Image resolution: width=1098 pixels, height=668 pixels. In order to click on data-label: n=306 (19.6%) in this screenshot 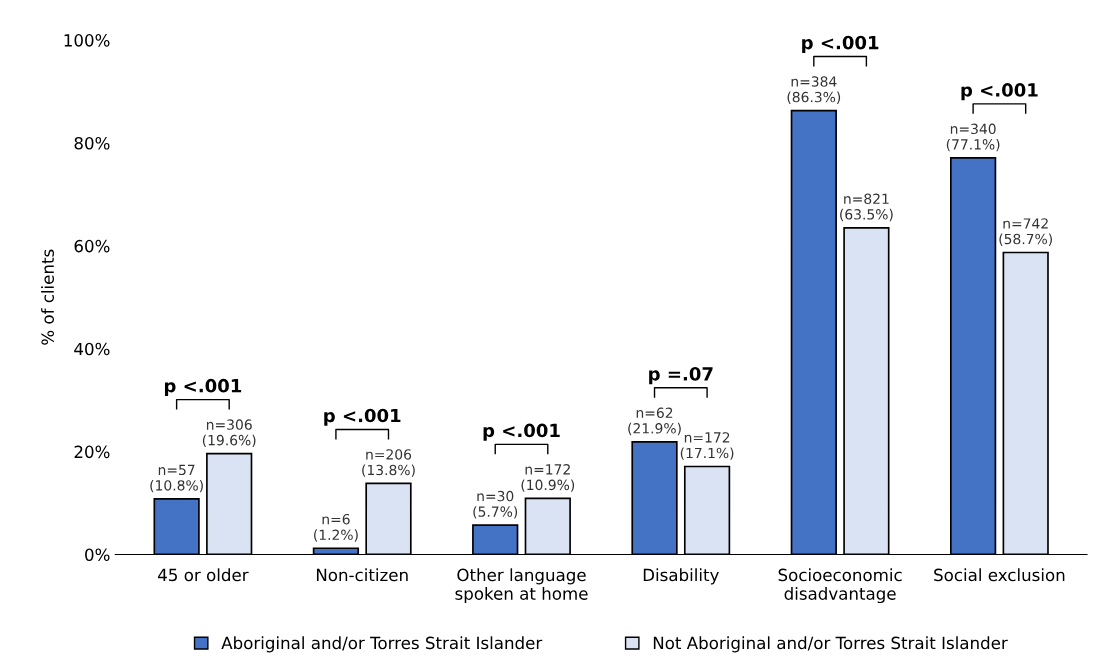, I will do `click(229, 433)`.